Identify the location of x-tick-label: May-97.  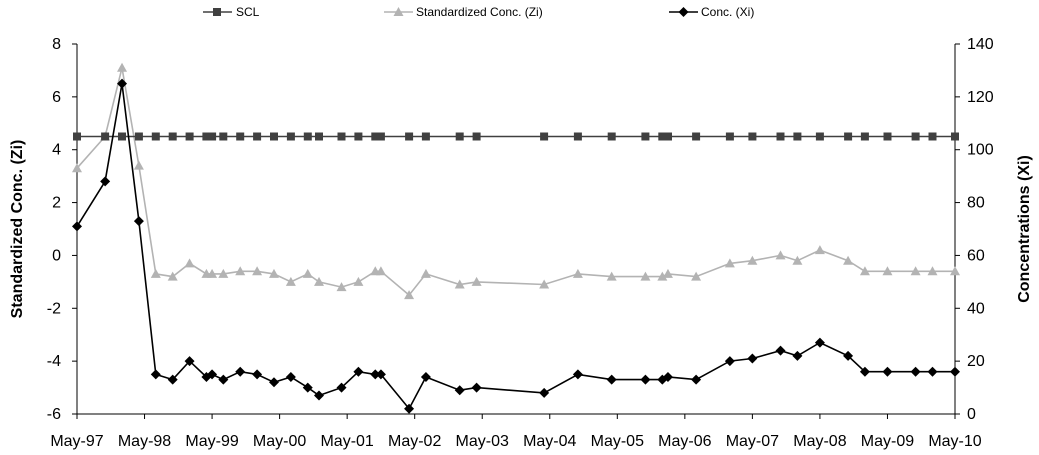
(76, 441).